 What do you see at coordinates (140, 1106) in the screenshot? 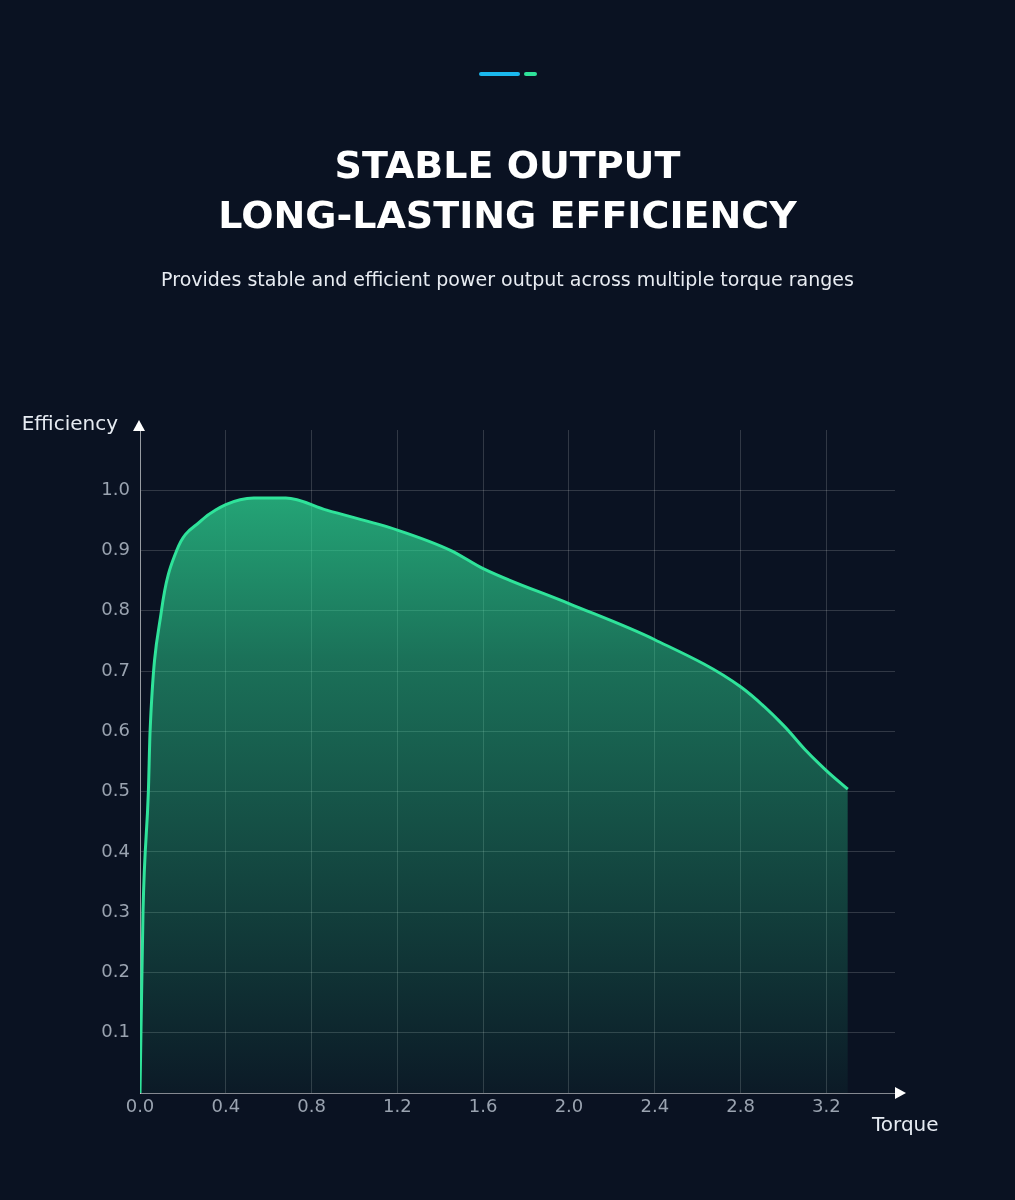
I see `x-tick-label: 0.0` at bounding box center [140, 1106].